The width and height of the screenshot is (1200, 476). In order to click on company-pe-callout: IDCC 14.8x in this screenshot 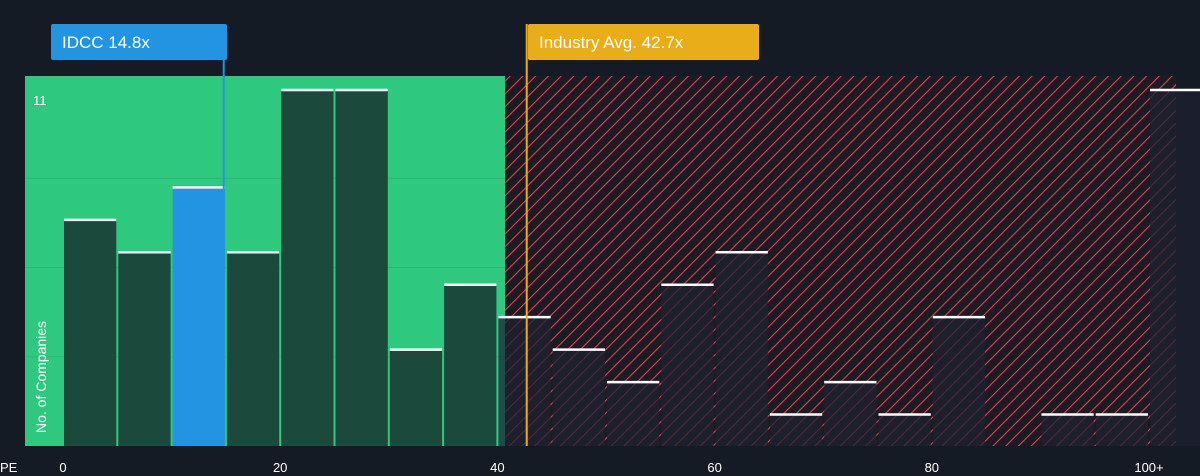, I will do `click(139, 235)`.